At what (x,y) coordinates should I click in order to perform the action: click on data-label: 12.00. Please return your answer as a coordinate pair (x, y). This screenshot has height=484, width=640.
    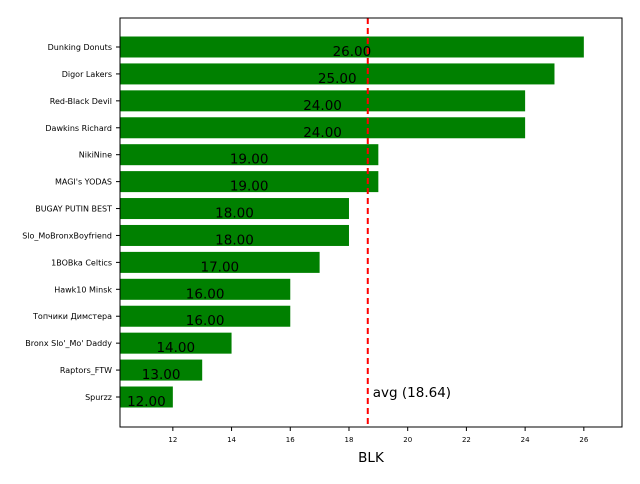
    Looking at the image, I should click on (146, 402).